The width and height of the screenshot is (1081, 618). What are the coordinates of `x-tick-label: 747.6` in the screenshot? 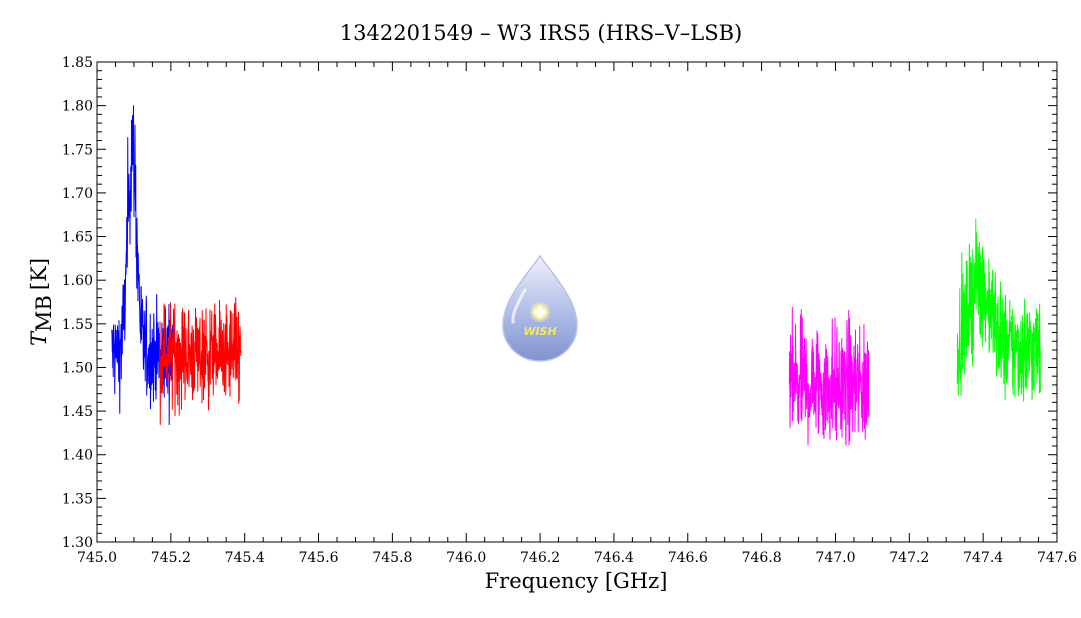 It's located at (1057, 558).